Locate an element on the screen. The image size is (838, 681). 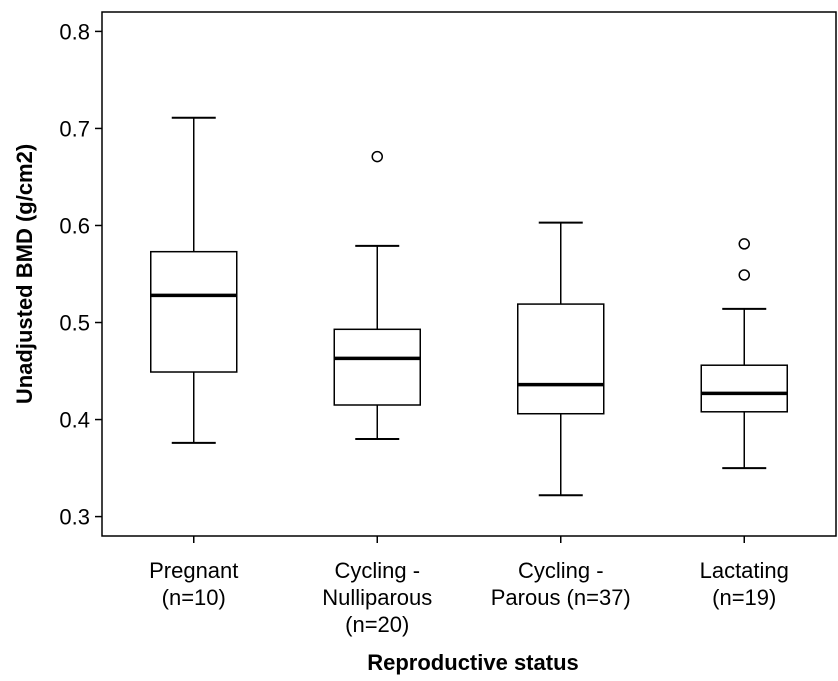
category-label: Lactating is located at coordinates (744, 570).